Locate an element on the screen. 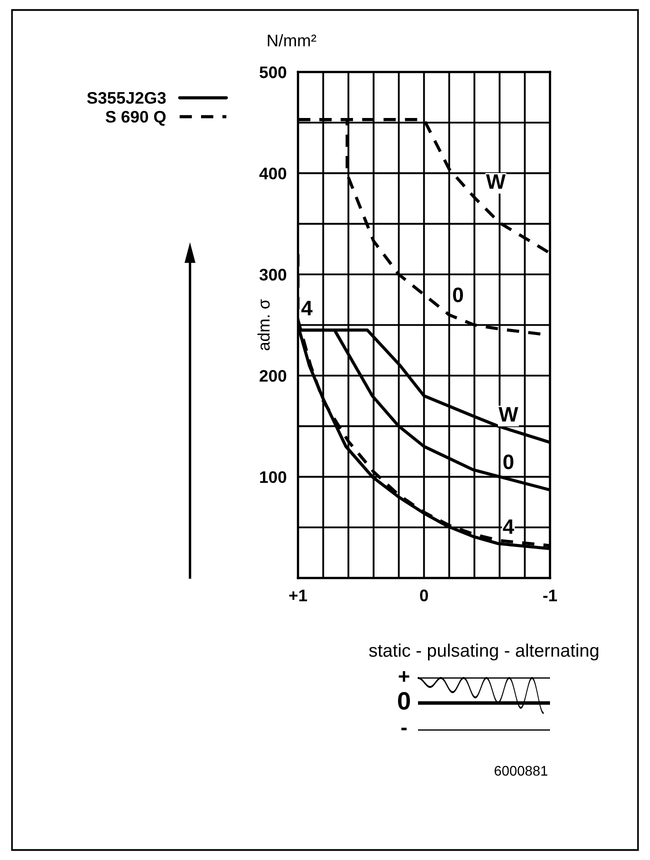  y-axis-title: adm. σ is located at coordinates (263, 324).